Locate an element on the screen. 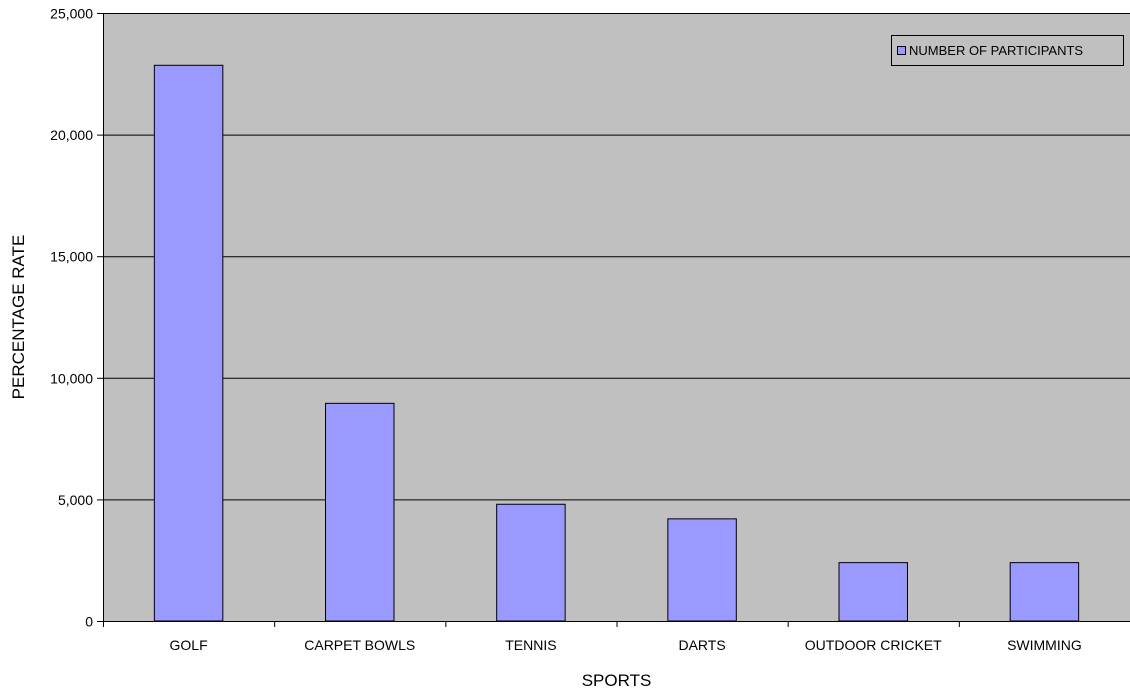 The width and height of the screenshot is (1130, 694). x-tick-label-5: SWIMMING is located at coordinates (1044, 645).